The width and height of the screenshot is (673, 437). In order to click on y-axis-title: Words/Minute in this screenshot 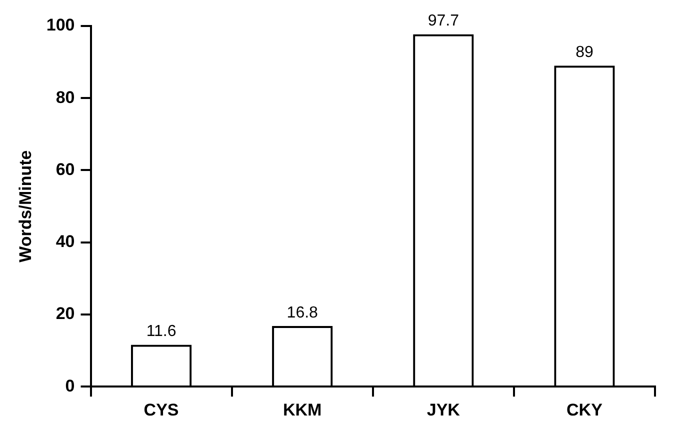, I will do `click(25, 206)`.